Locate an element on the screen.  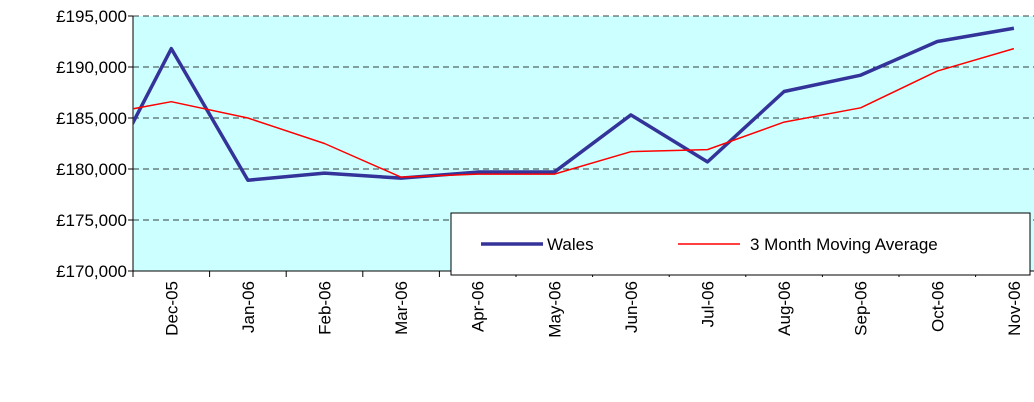
x-tick-label: Jun-06 is located at coordinates (631, 307).